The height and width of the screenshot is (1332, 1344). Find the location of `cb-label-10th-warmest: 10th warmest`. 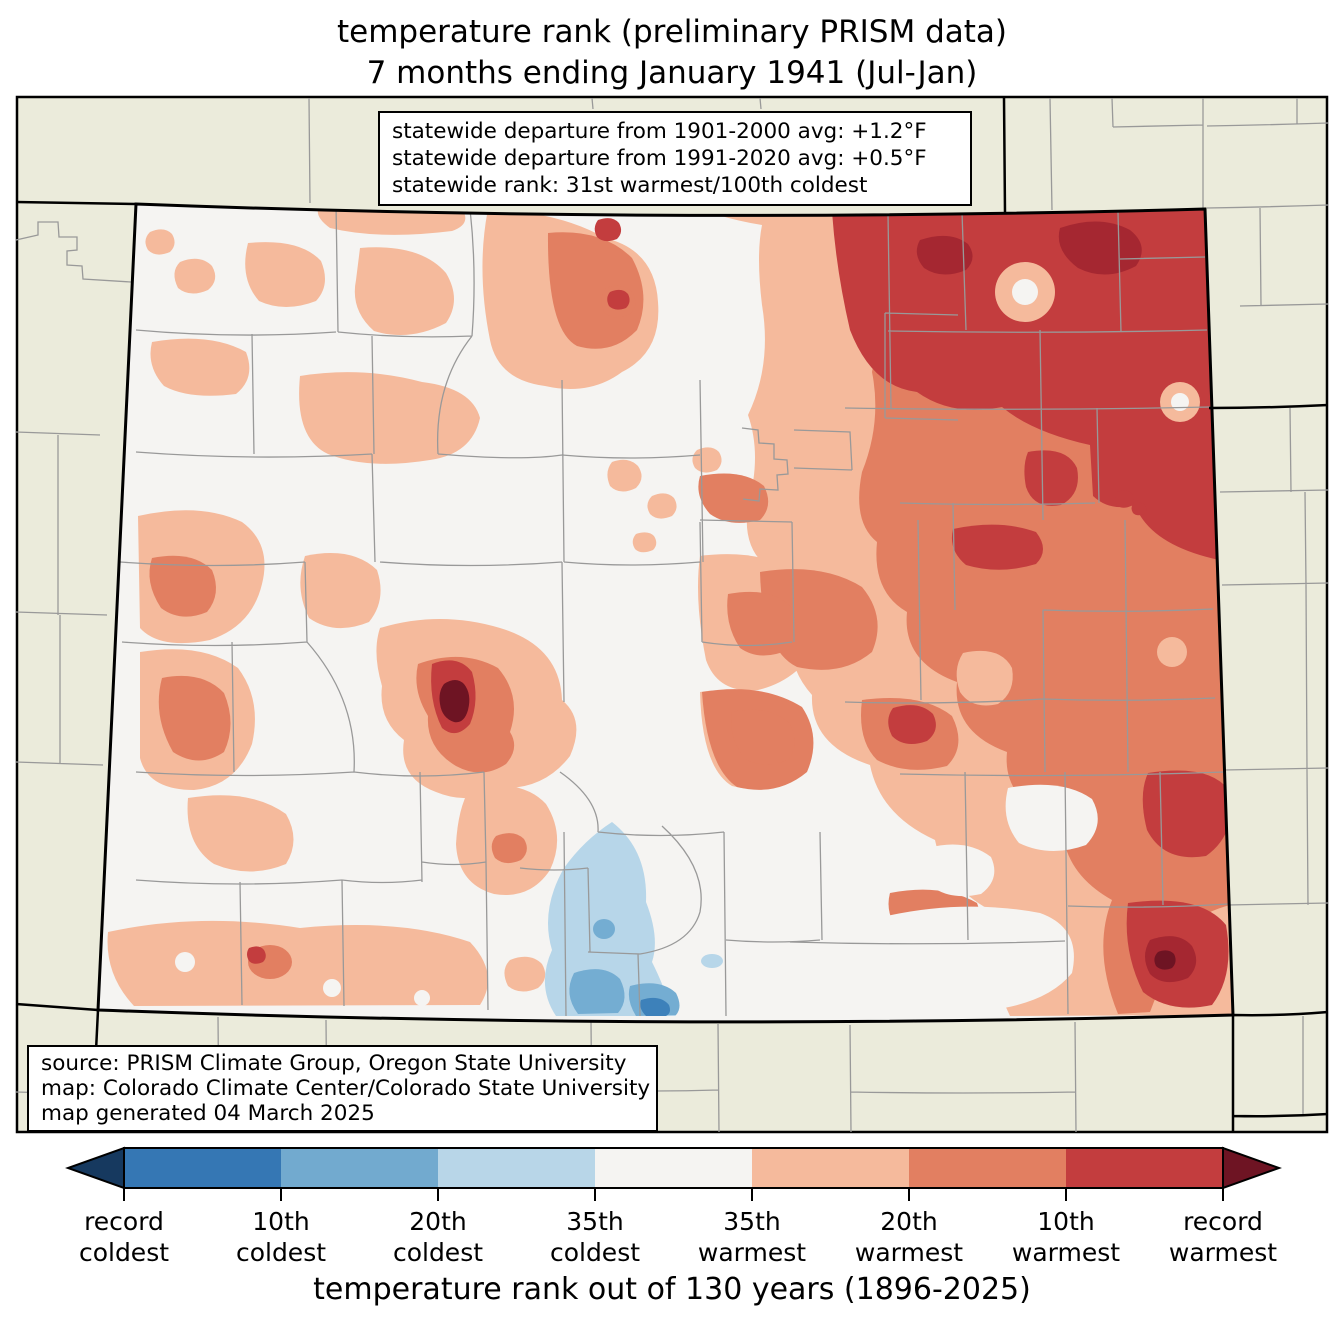

cb-label-10th-warmest: 10th warmest is located at coordinates (1066, 1237).